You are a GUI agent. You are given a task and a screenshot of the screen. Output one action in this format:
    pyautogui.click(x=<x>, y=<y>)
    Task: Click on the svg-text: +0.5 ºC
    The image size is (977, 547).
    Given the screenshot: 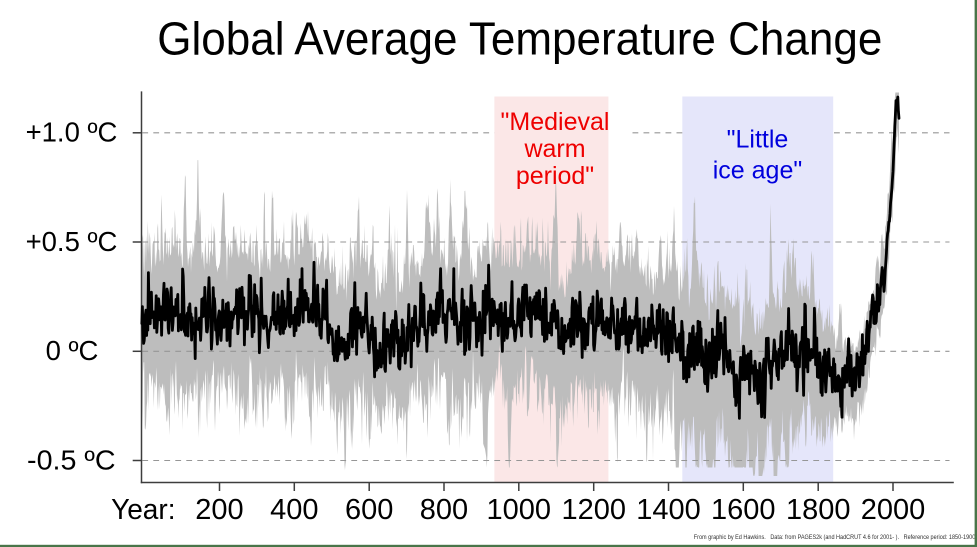 What is the action you would take?
    pyautogui.click(x=72, y=241)
    